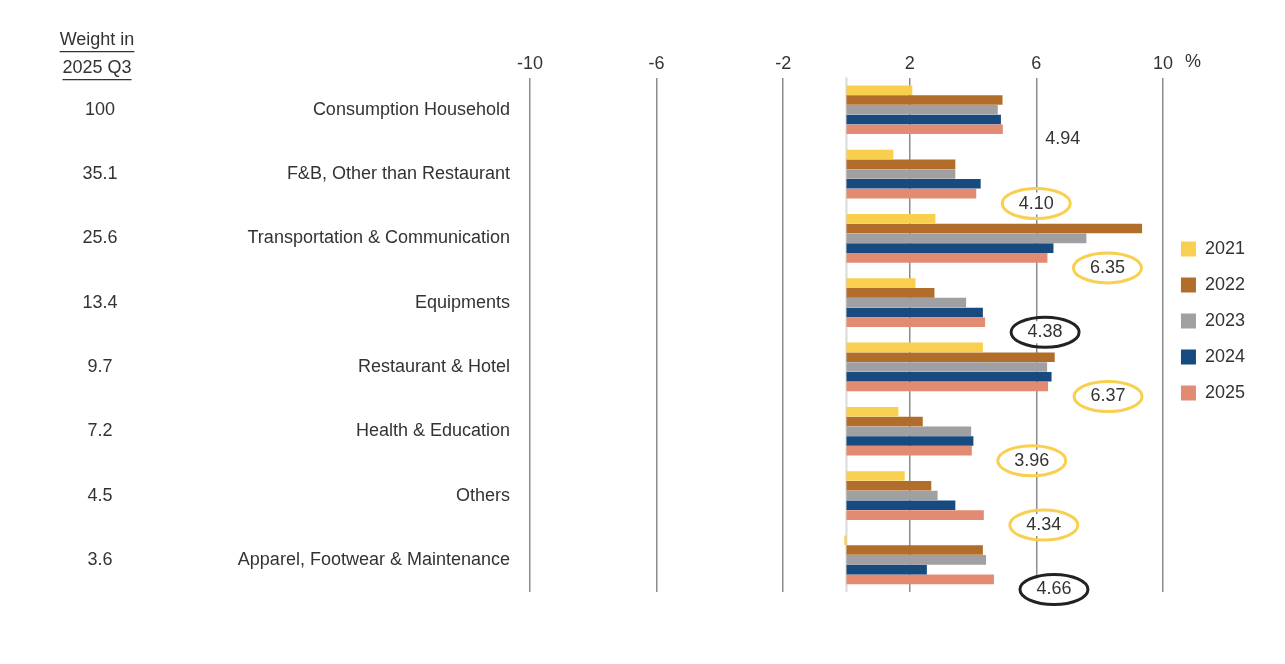 This screenshot has height=664, width=1285. What do you see at coordinates (100, 237) in the screenshot?
I see `text: 25.6` at bounding box center [100, 237].